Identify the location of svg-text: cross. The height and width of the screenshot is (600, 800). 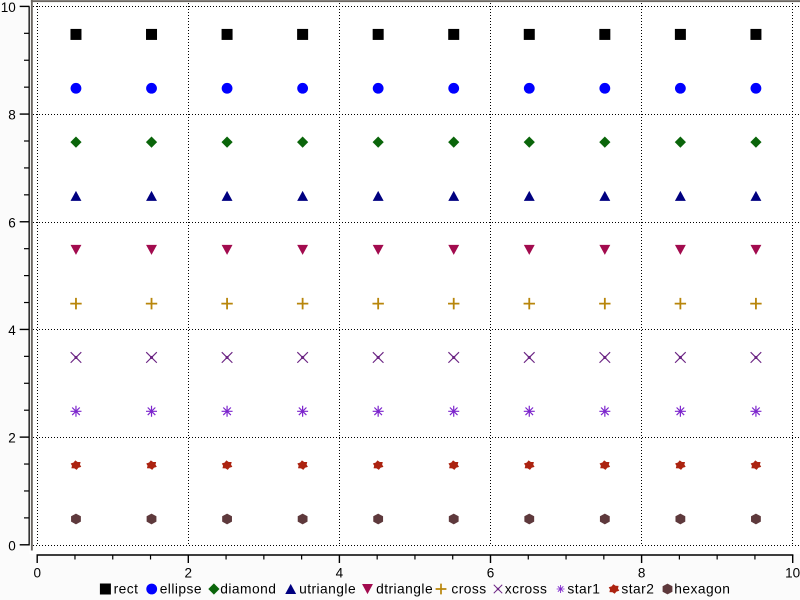
(468, 589).